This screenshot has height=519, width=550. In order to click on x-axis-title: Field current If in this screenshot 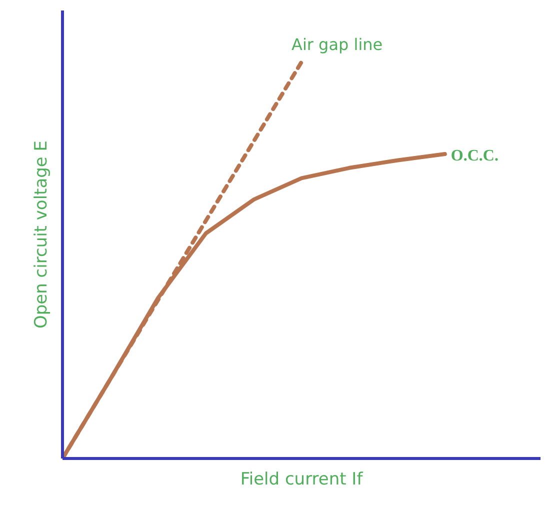, I will do `click(302, 480)`.